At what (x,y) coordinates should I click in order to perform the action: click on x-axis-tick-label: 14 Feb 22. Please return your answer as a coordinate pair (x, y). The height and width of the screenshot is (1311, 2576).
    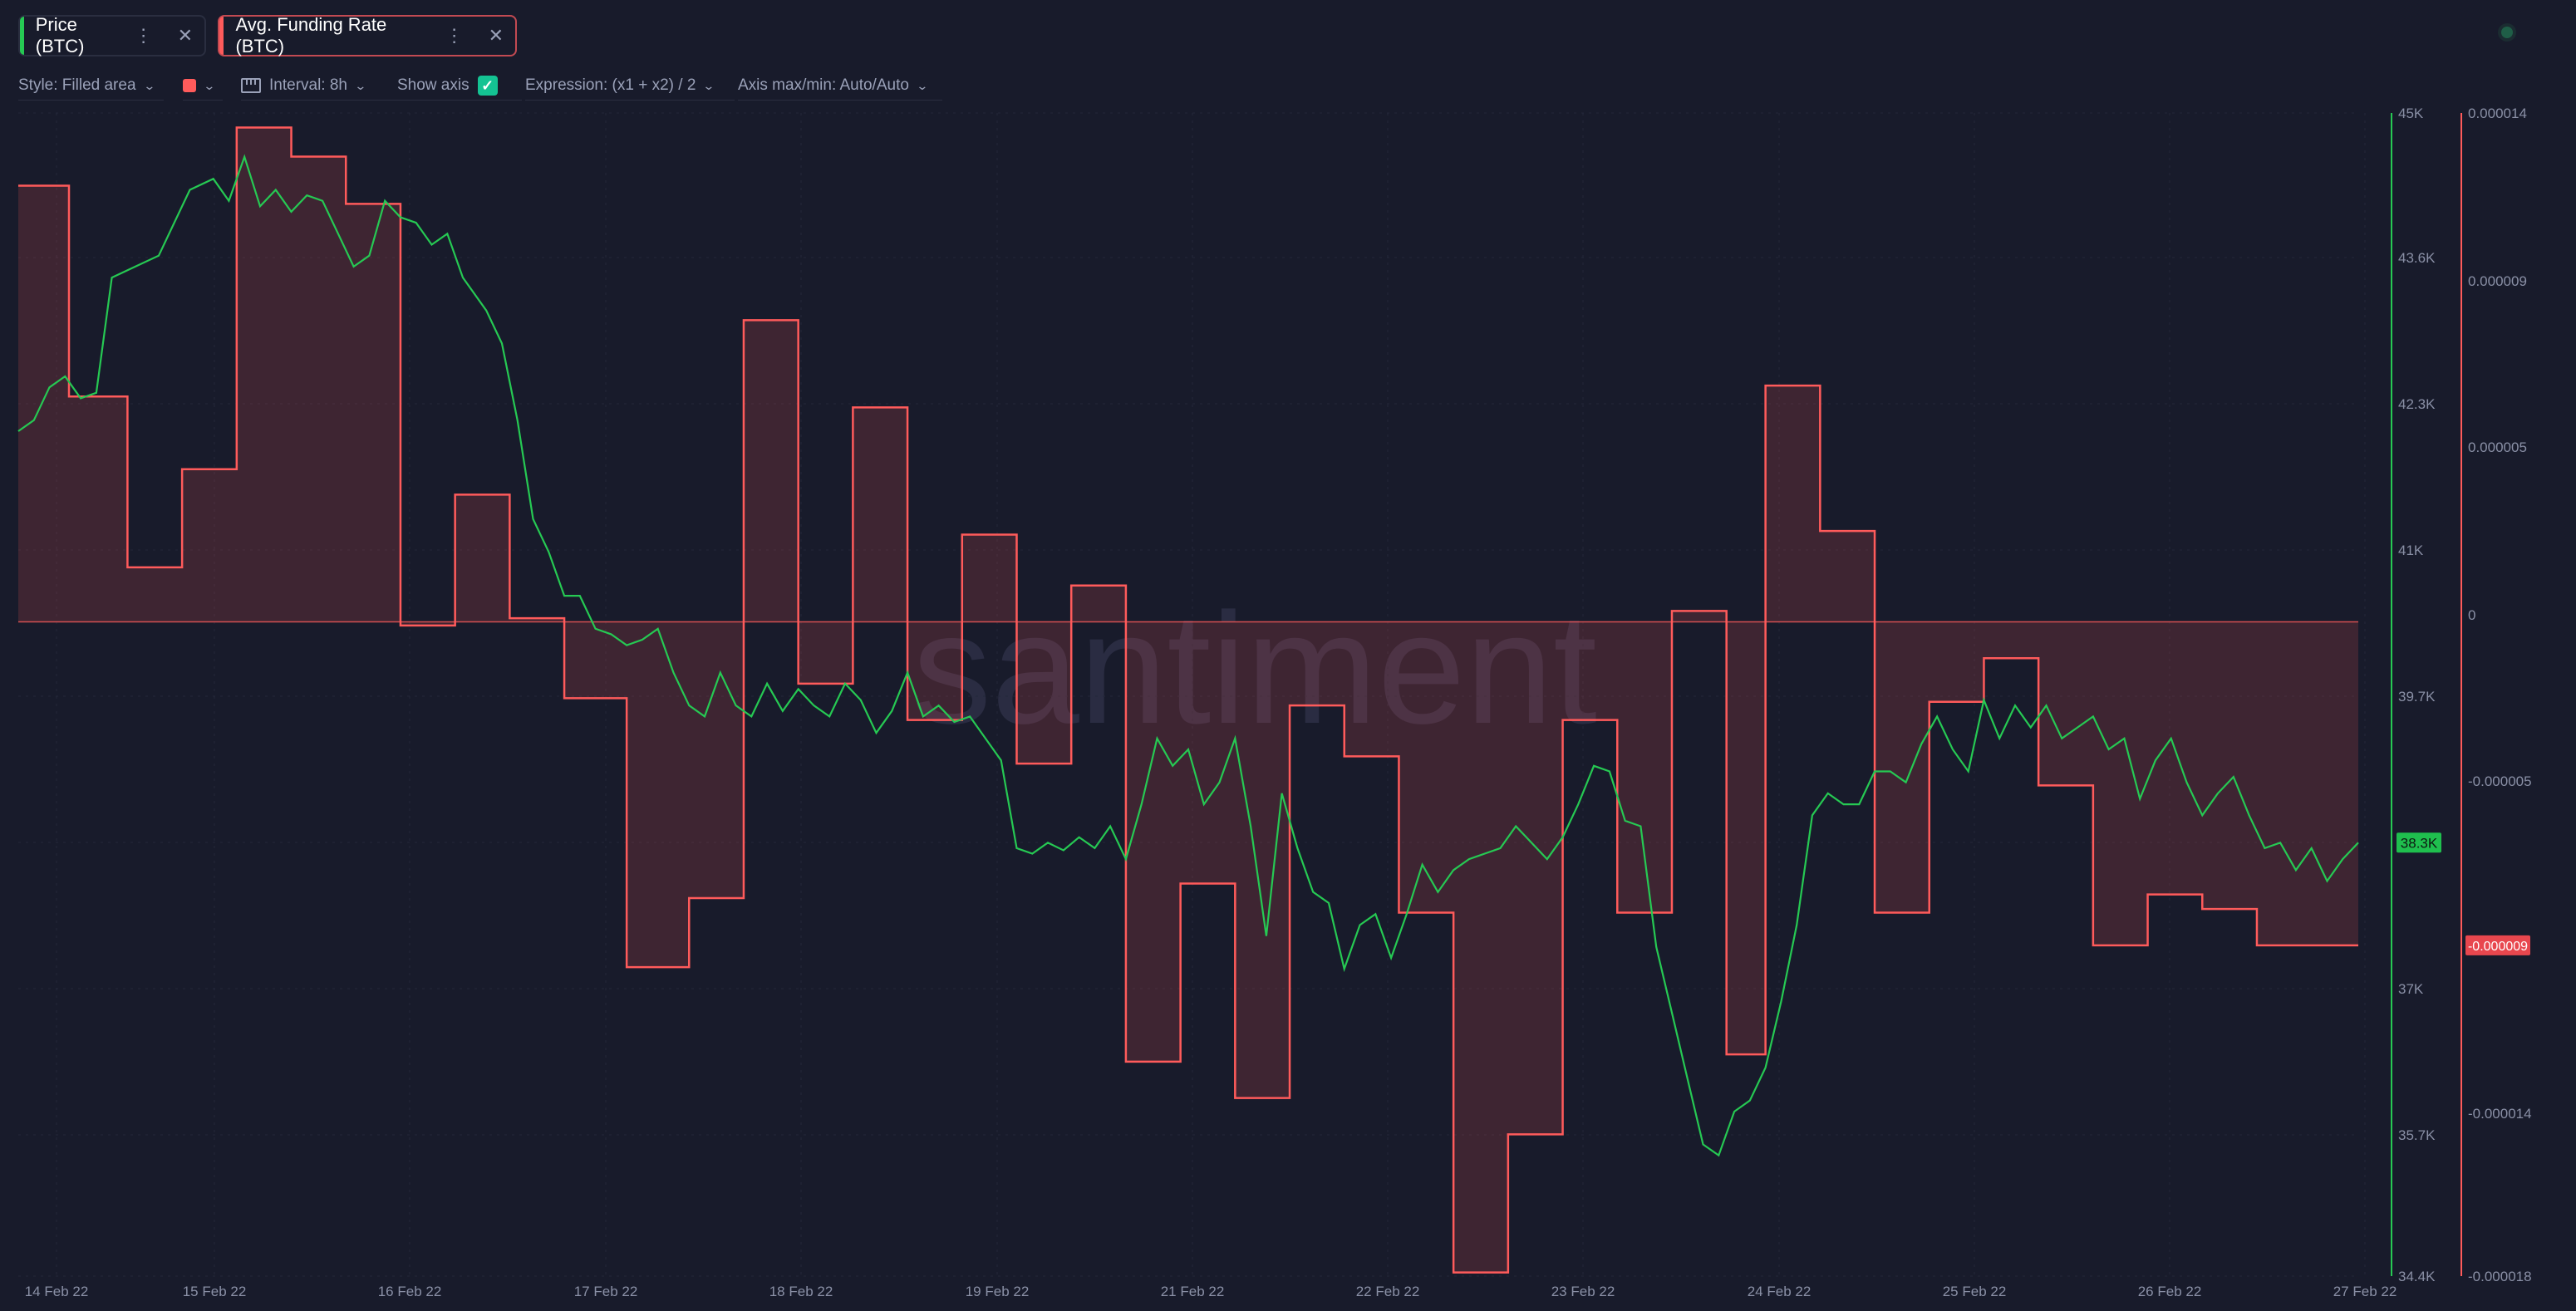
    Looking at the image, I should click on (57, 1291).